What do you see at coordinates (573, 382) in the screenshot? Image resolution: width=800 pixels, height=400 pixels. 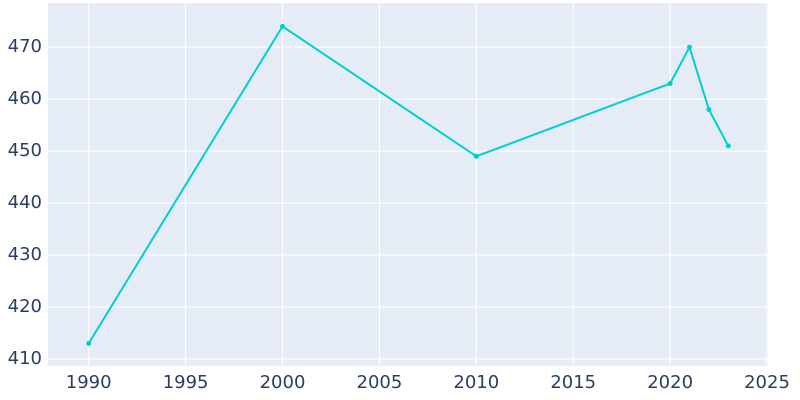 I see `x-tick-label: 2015` at bounding box center [573, 382].